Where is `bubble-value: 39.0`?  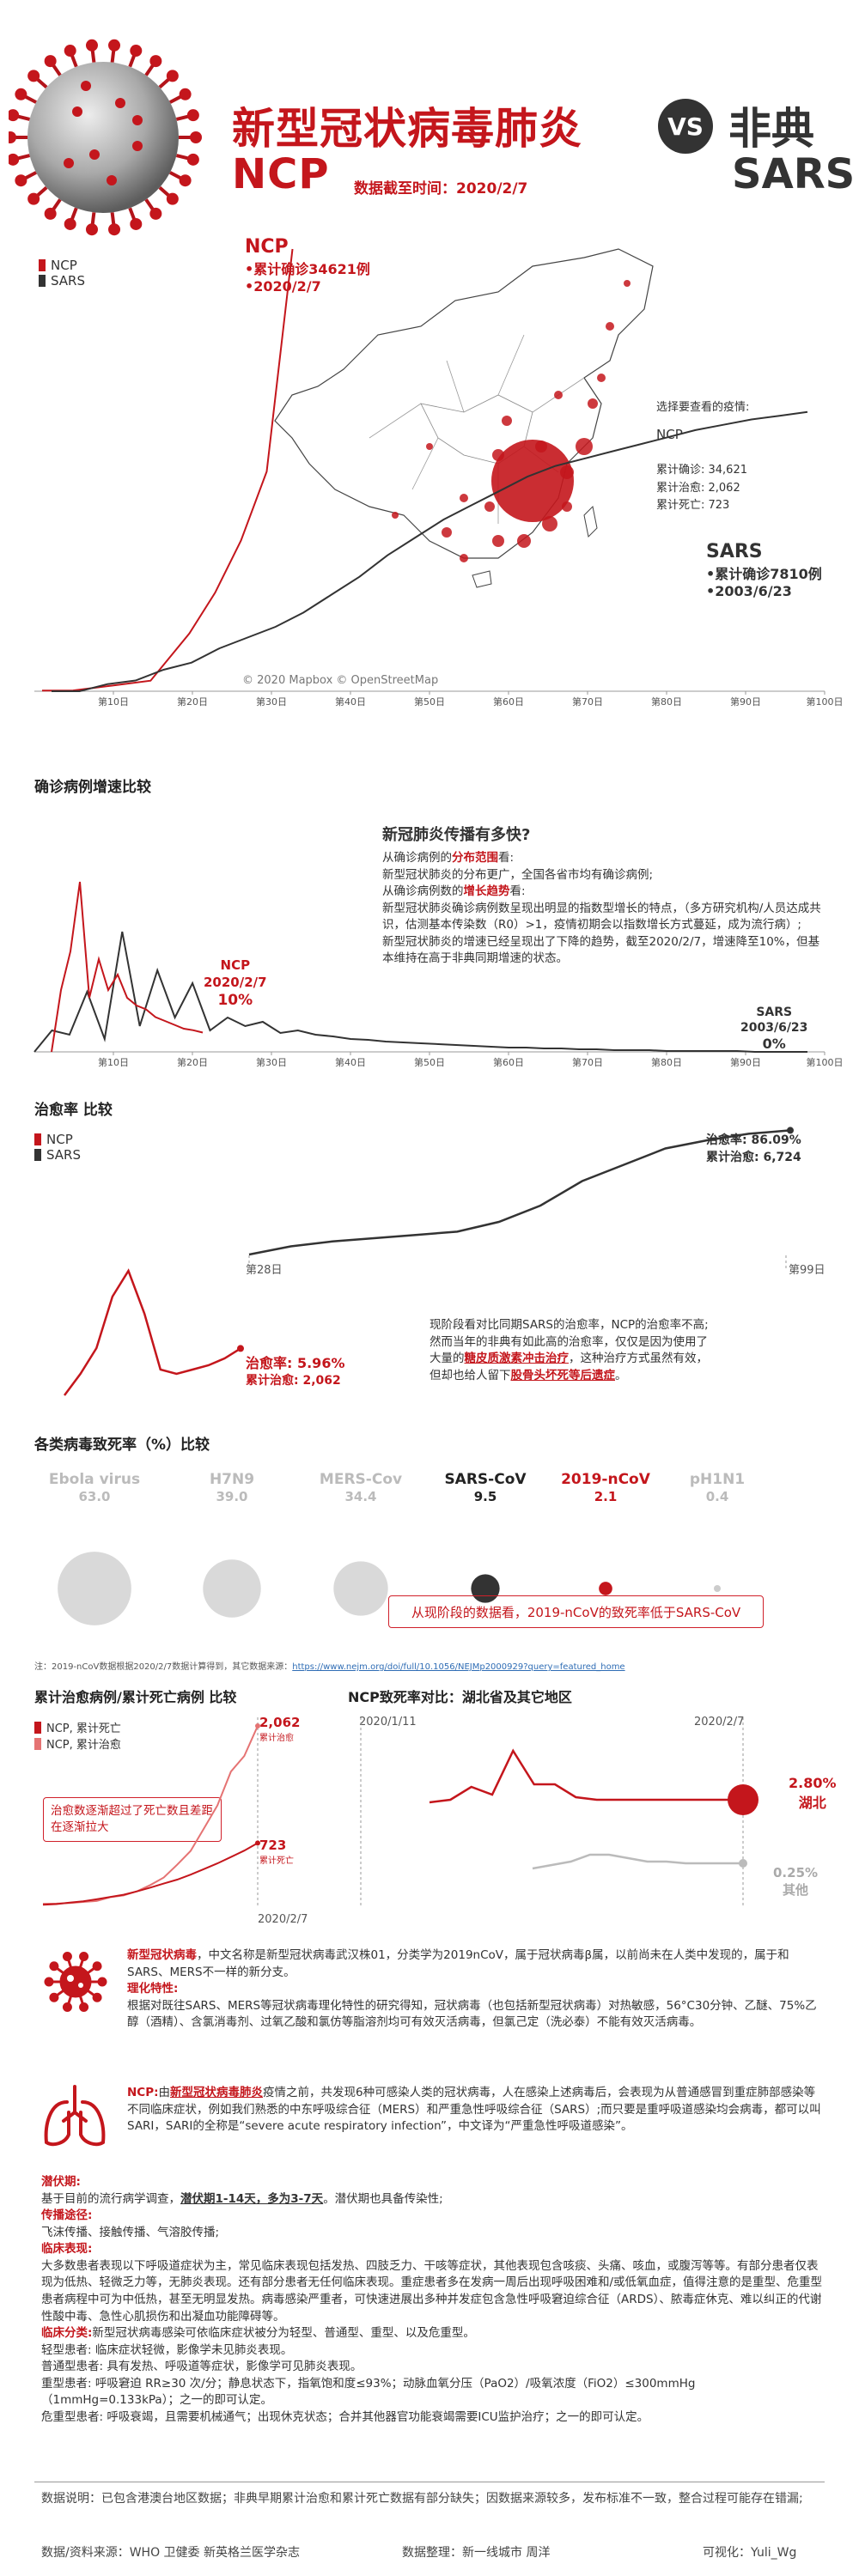
bubble-value: 39.0 is located at coordinates (231, 1496).